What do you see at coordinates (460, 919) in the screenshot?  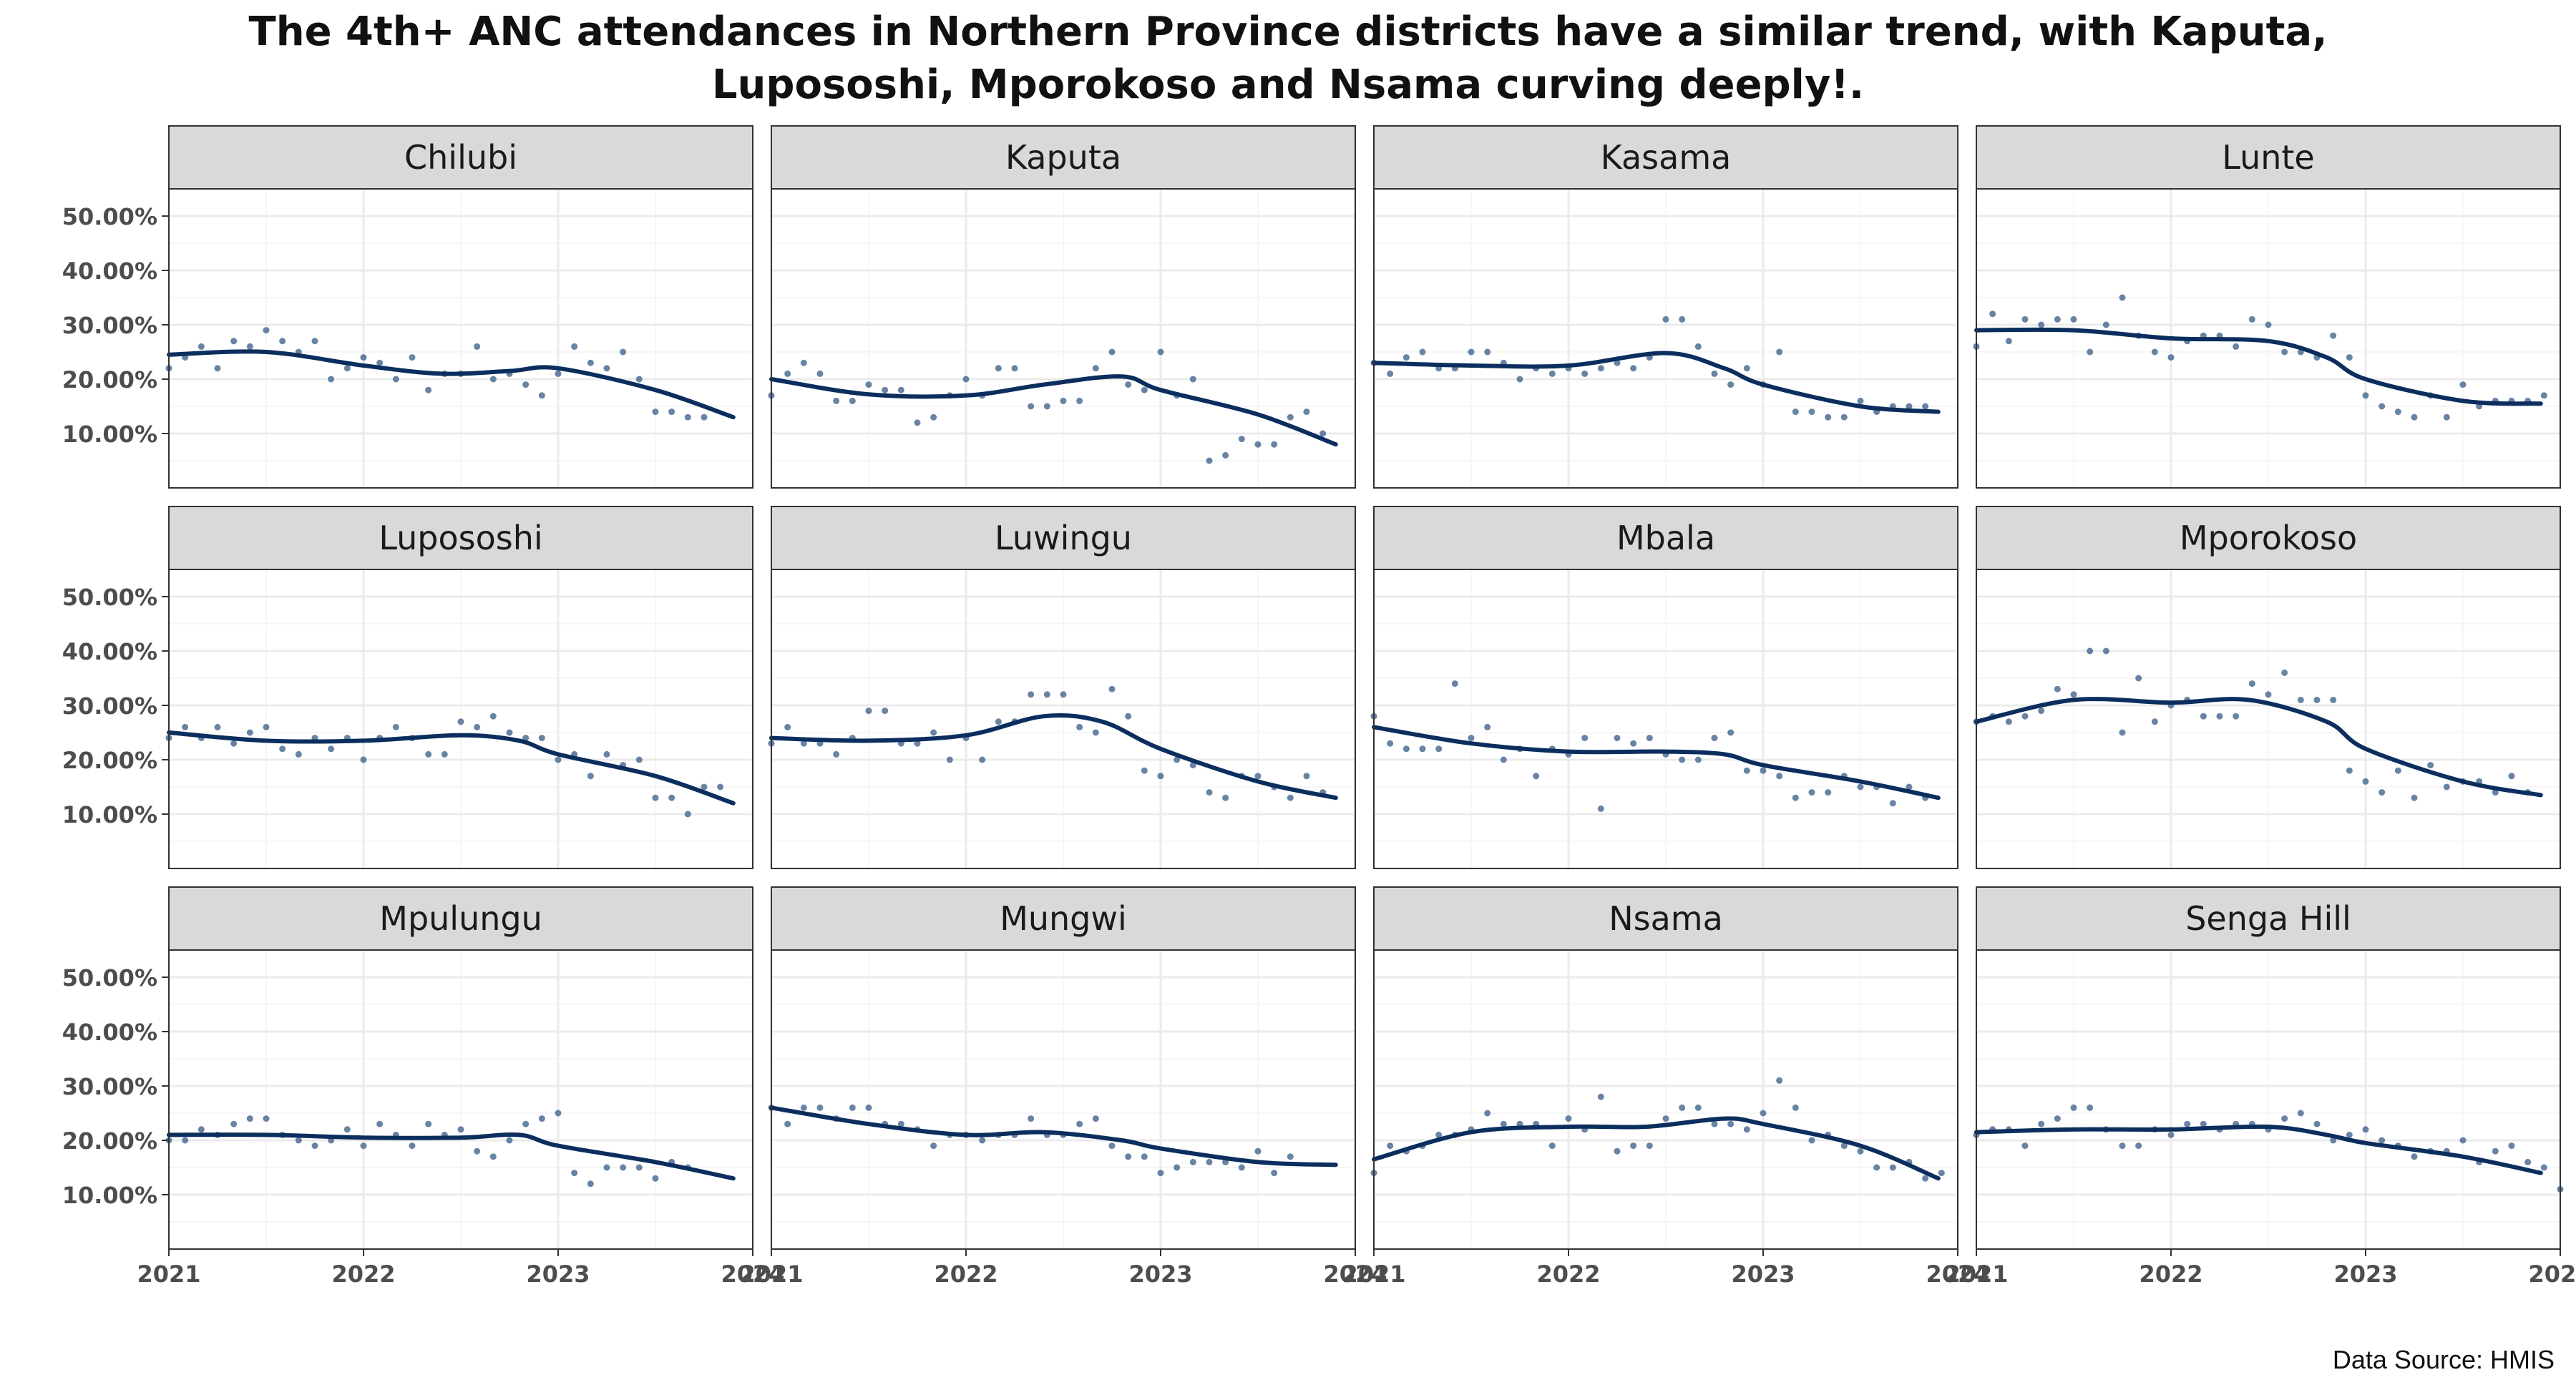 I see `facet-label: Mpulungu` at bounding box center [460, 919].